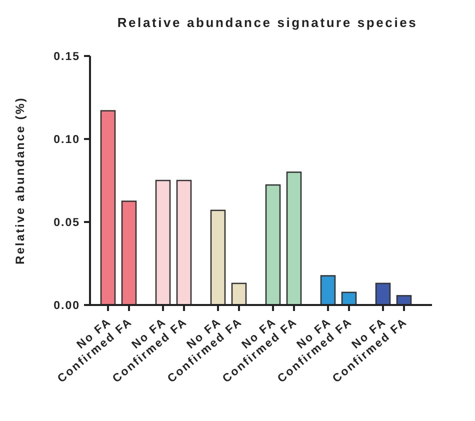  I want to click on y-tick-label: 0.05, so click(67, 223).